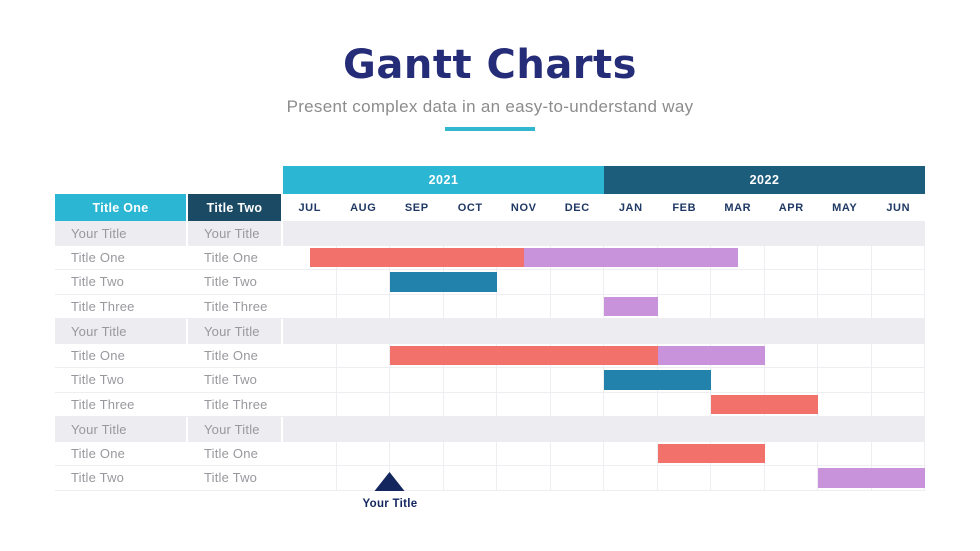 The image size is (980, 551). Describe the element at coordinates (577, 207) in the screenshot. I see `month-label: DEC` at that location.